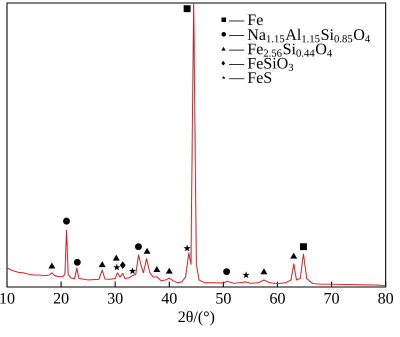 The height and width of the screenshot is (337, 400). What do you see at coordinates (386, 298) in the screenshot?
I see `x-tick-label: 80` at bounding box center [386, 298].